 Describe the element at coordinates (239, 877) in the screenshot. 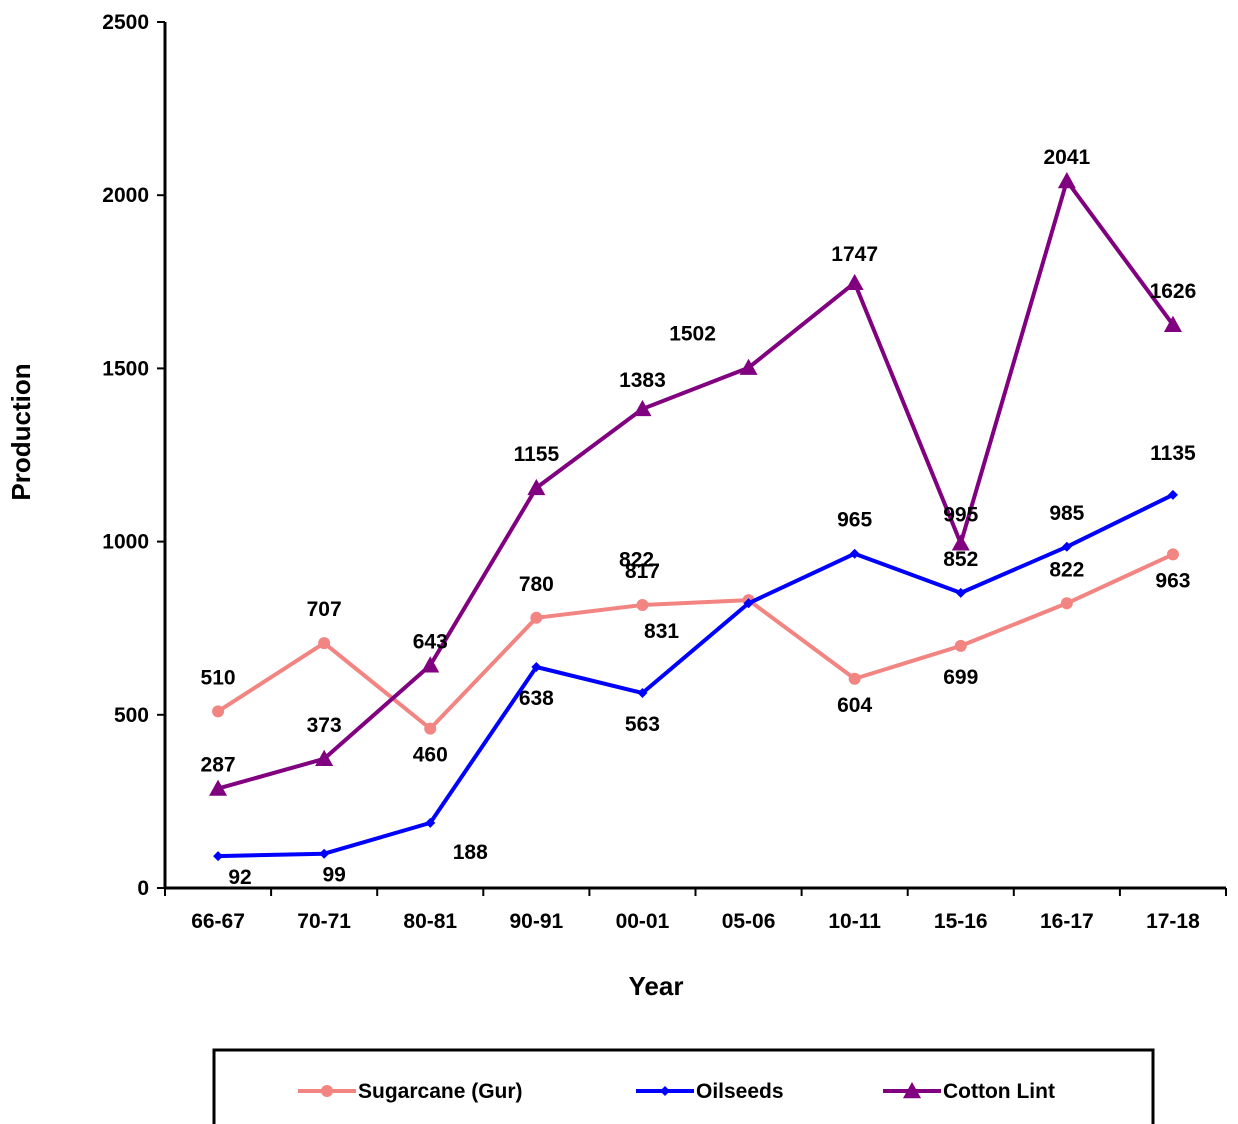

I see `data-label-oilseeds: 92` at that location.